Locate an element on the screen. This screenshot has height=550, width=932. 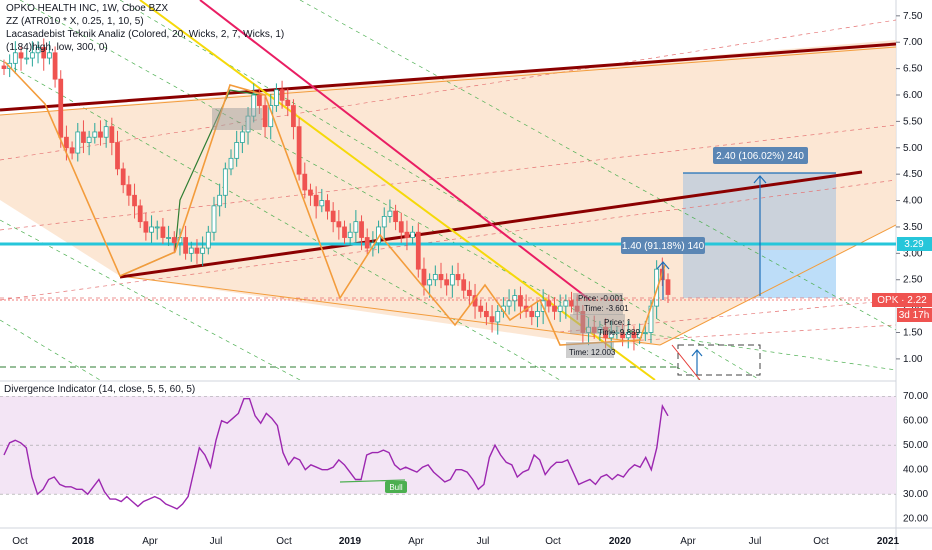
price-tick-label: 3.50 is located at coordinates (913, 227).